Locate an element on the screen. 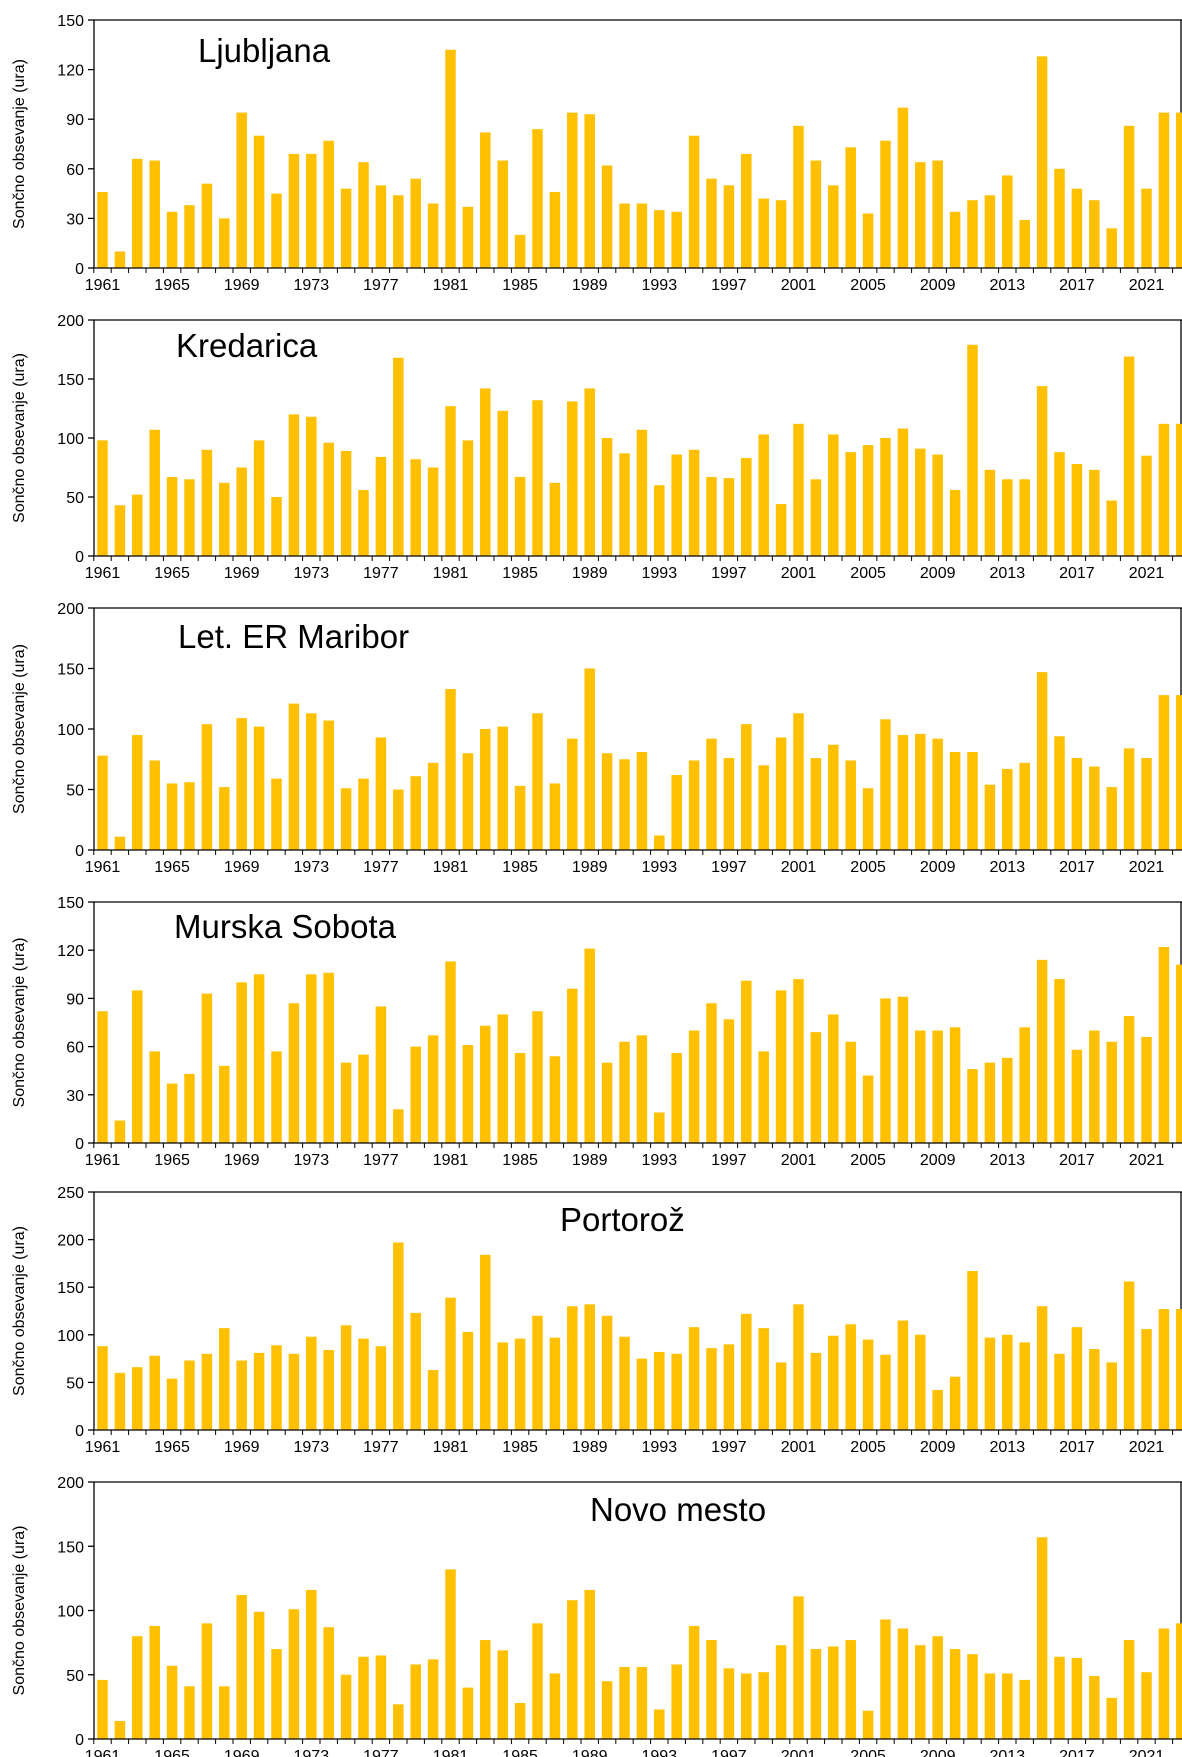 Image resolution: width=1182 pixels, height=1757 pixels. x-tick-label: 1993 is located at coordinates (660, 285).